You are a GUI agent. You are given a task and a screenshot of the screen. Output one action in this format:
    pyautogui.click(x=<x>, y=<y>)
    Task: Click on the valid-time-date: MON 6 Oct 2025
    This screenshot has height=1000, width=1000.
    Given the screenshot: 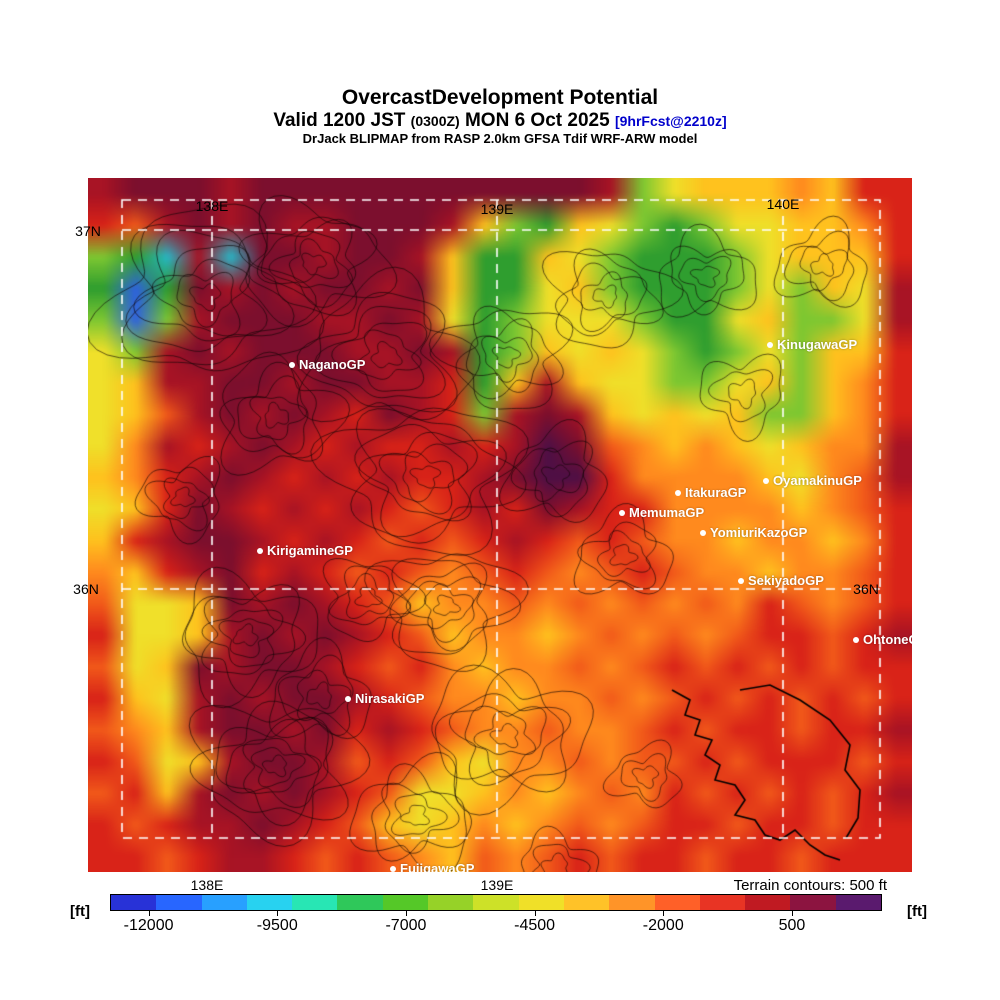 What is the action you would take?
    pyautogui.click(x=537, y=120)
    